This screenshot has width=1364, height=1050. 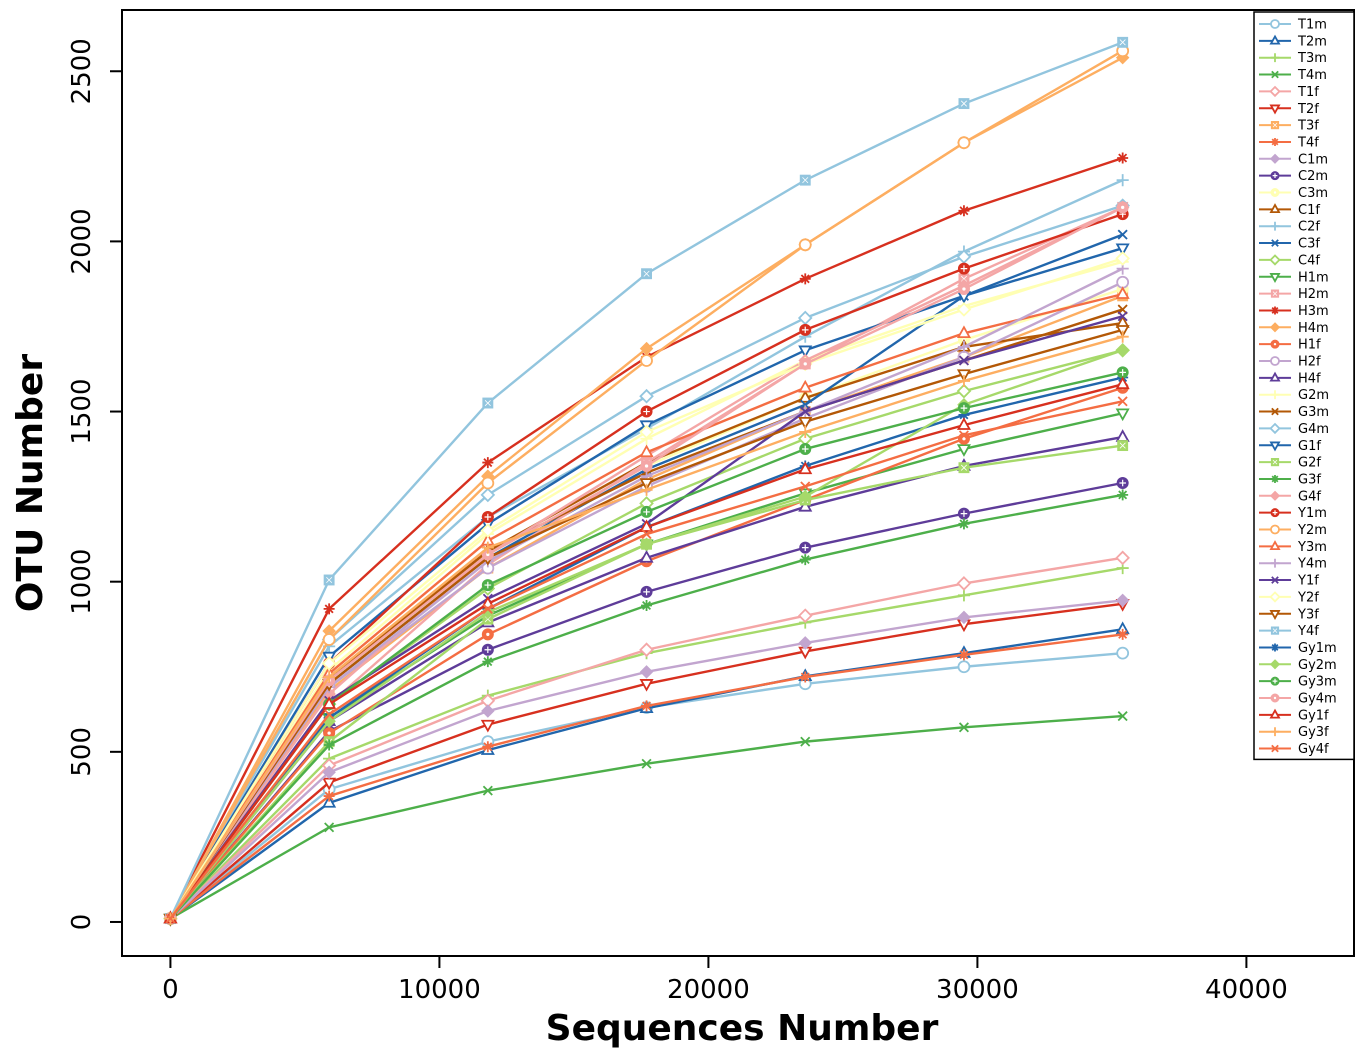 What do you see at coordinates (1122, 180) in the screenshot?
I see `data-point-C2f` at bounding box center [1122, 180].